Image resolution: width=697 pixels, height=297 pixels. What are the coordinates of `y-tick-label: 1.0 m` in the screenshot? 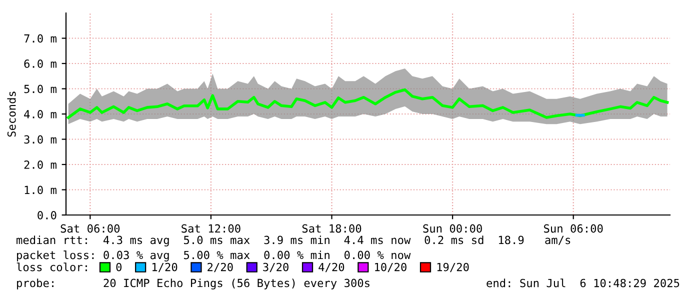 It's located at (40, 190).